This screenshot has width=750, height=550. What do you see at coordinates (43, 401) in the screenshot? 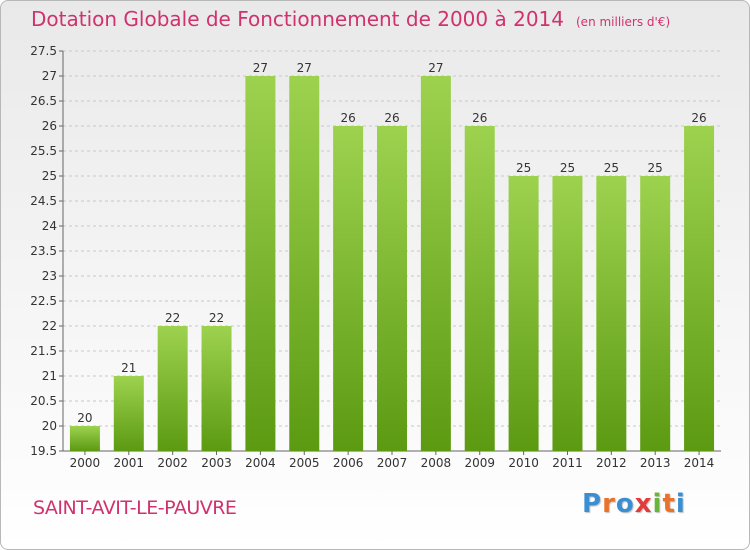
I see `y-tick-label: 20.5` at bounding box center [43, 401].